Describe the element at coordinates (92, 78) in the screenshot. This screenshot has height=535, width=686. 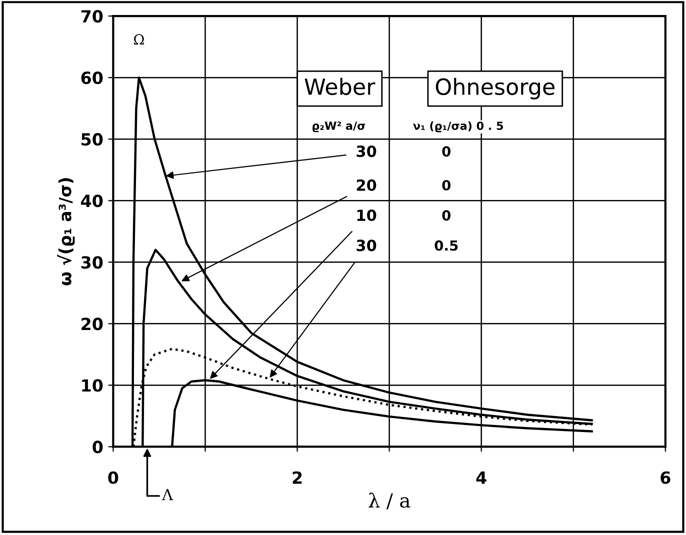
I see `y-tick-label: 60` at that location.